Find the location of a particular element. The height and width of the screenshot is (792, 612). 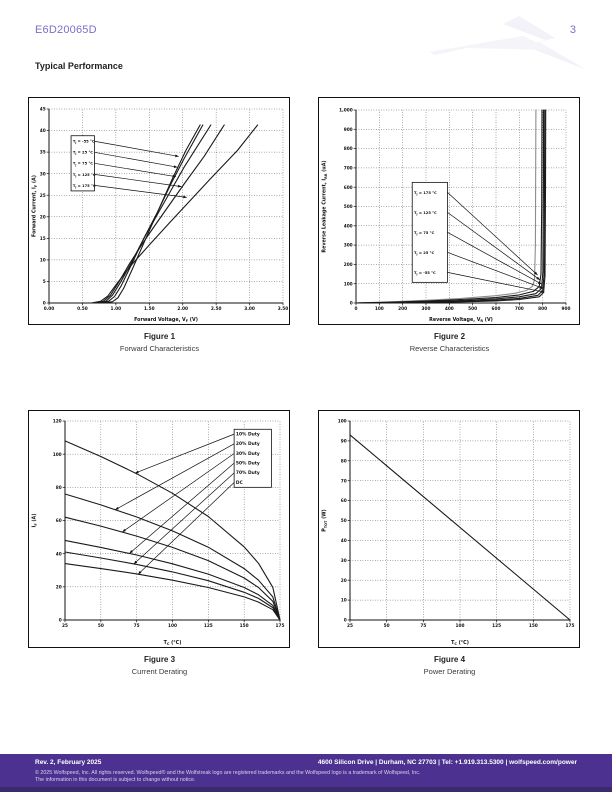

svg-text: 1.50 is located at coordinates (149, 309).